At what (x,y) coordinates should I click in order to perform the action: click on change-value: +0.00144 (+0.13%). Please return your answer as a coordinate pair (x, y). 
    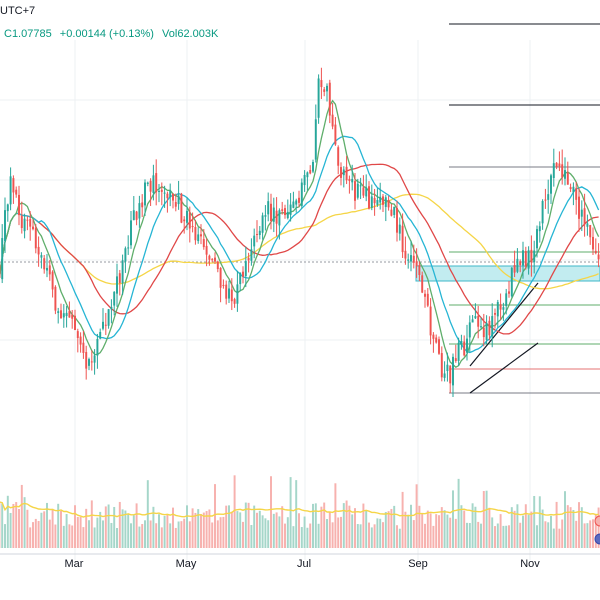
    Looking at the image, I should click on (106, 34).